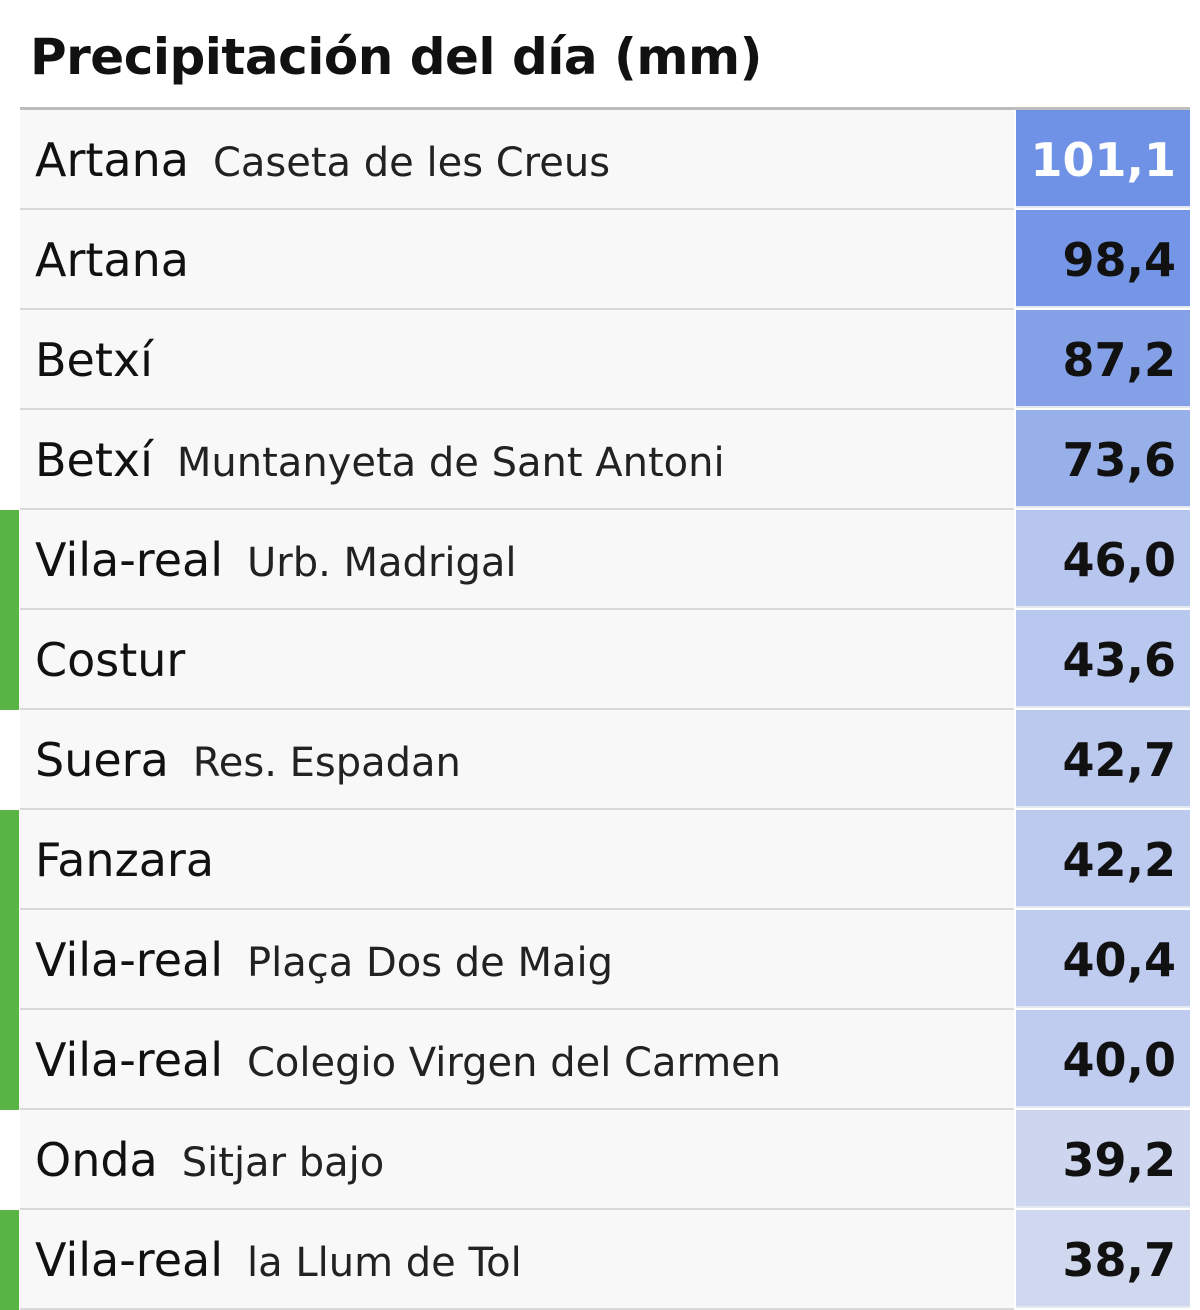 This screenshot has height=1310, width=1200. What do you see at coordinates (102, 760) in the screenshot?
I see `town-label: Suera` at bounding box center [102, 760].